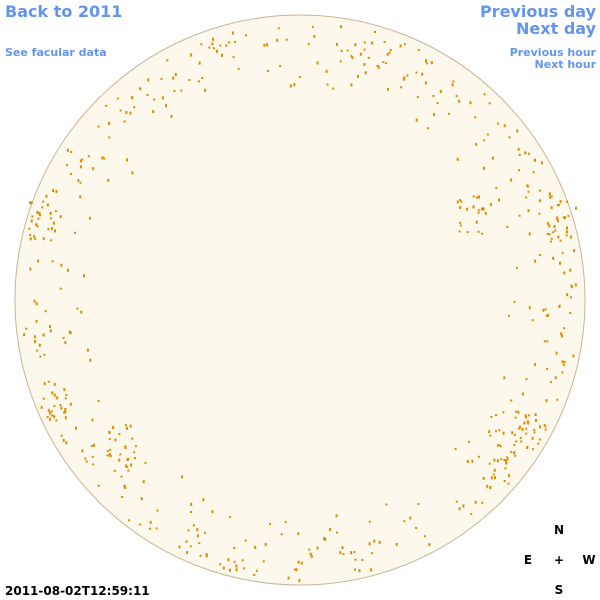 This screenshot has height=600, width=600. Describe the element at coordinates (63, 11) in the screenshot. I see `back-link: Back to 2011` at that location.